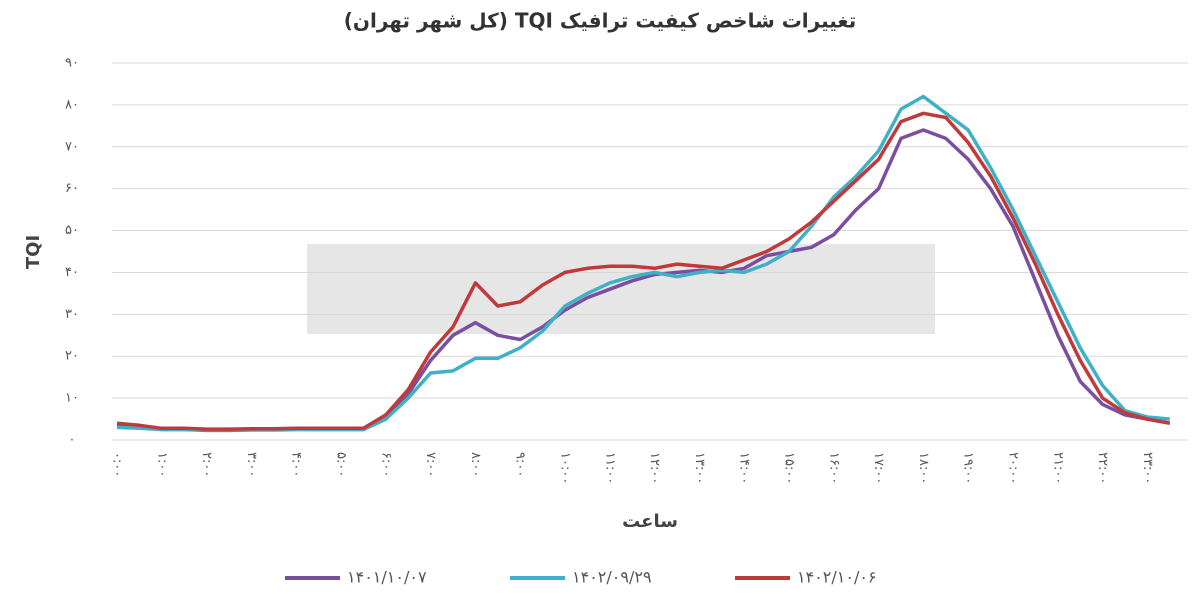  What do you see at coordinates (72, 188) in the screenshot?
I see `y-tick-label: ۶۰` at bounding box center [72, 188].